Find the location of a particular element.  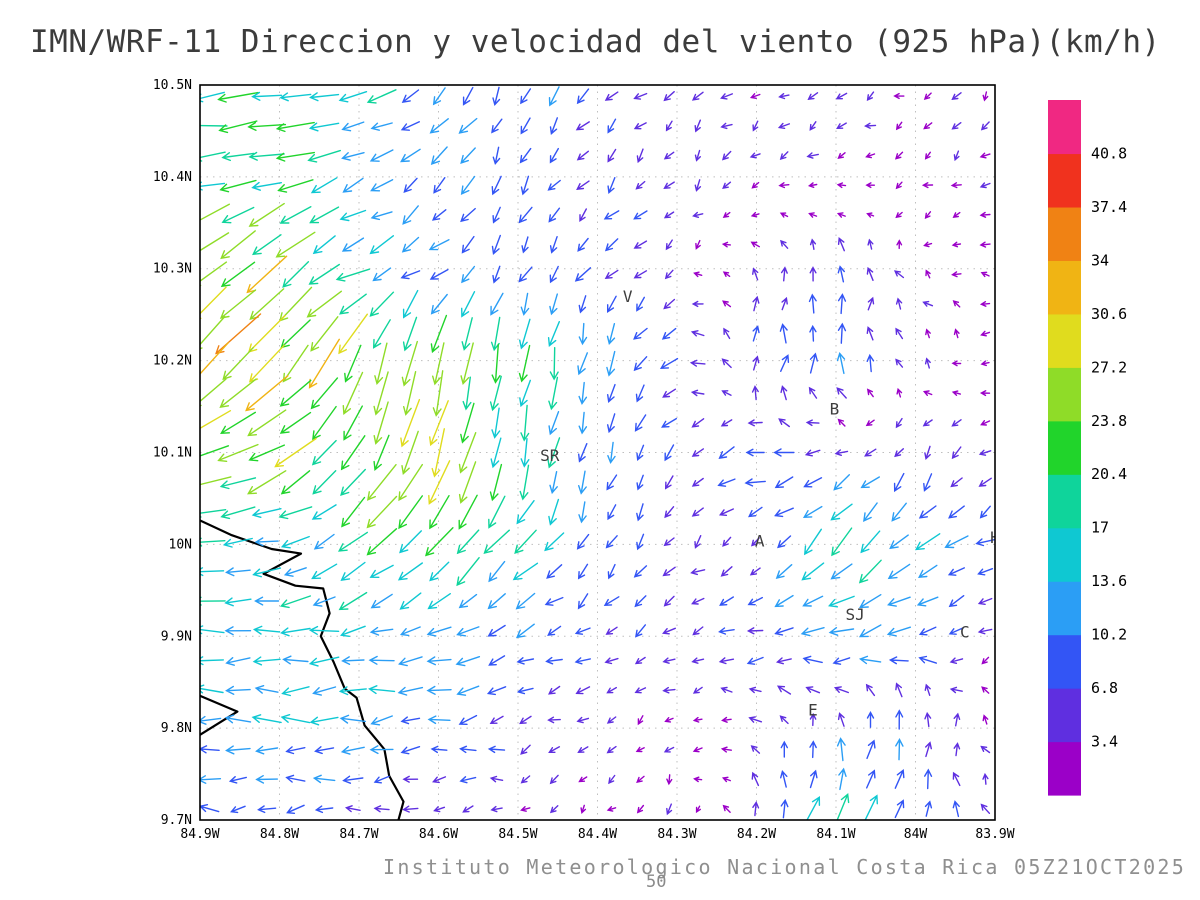

colorbar-level-label: 37.4 is located at coordinates (1109, 207).